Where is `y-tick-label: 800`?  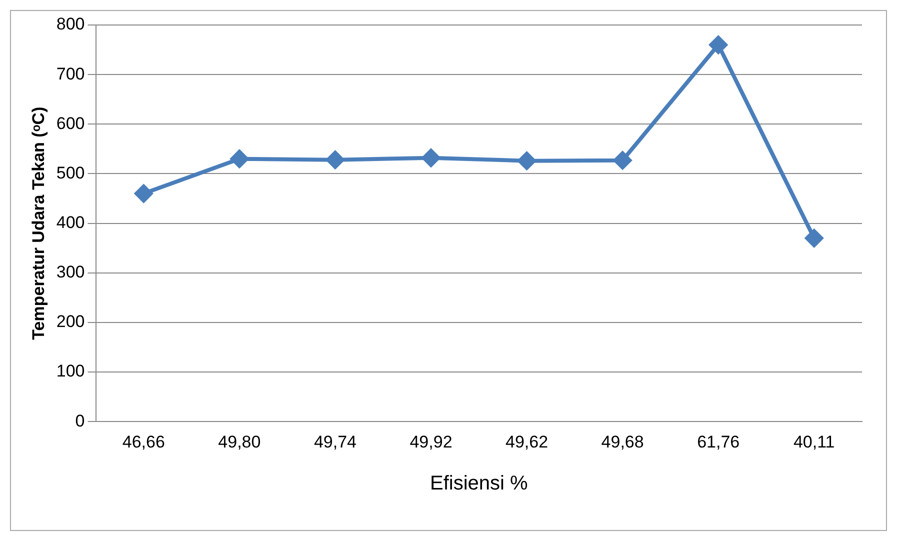
y-tick-label: 800 is located at coordinates (70, 24).